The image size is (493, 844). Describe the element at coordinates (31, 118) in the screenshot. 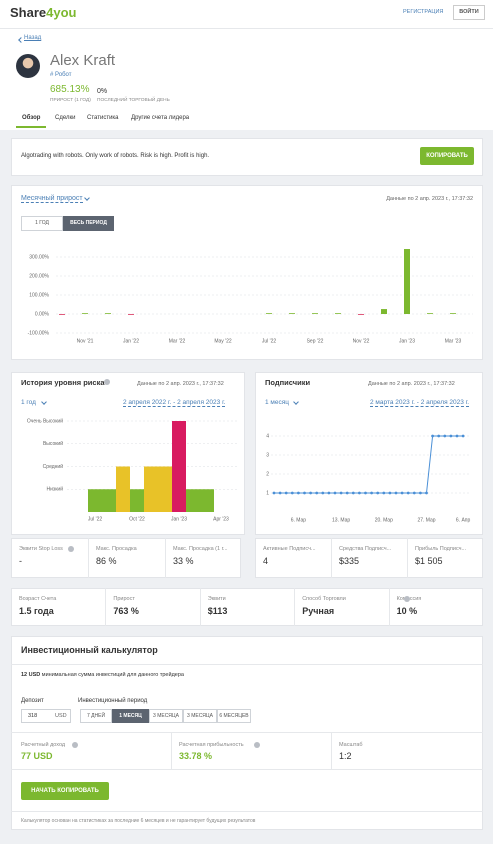

I see `tab: Обзор` at that location.